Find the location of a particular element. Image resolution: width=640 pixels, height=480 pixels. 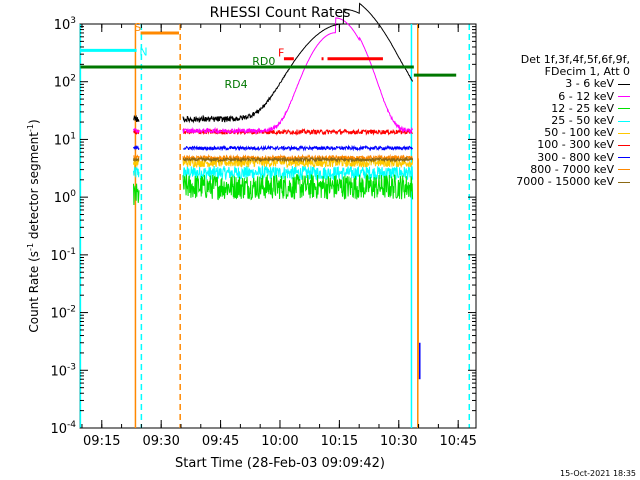

legend-item: 300 - 800 keV is located at coordinates (554, 157).